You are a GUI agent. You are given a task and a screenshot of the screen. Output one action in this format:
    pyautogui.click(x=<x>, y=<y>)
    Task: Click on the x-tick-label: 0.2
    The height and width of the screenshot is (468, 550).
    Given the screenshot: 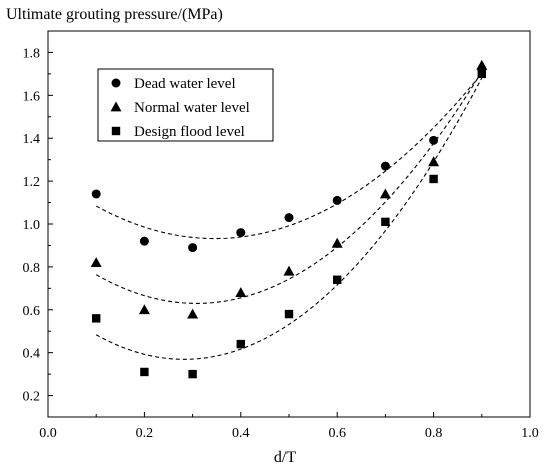 What is the action you would take?
    pyautogui.click(x=145, y=433)
    